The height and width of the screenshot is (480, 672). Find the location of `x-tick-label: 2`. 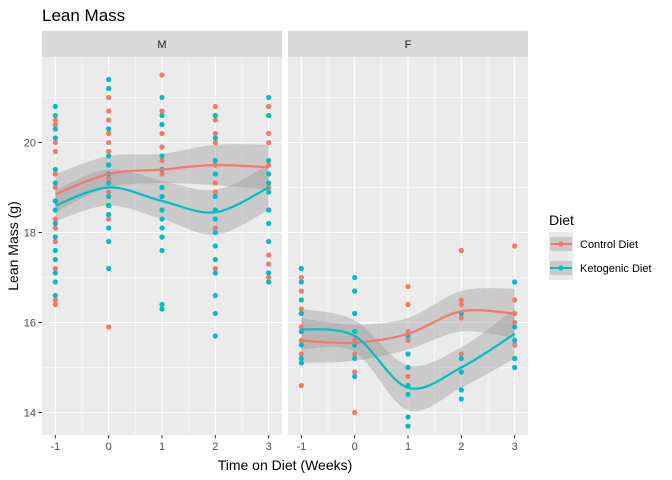

x-tick-label: 2 is located at coordinates (461, 447).